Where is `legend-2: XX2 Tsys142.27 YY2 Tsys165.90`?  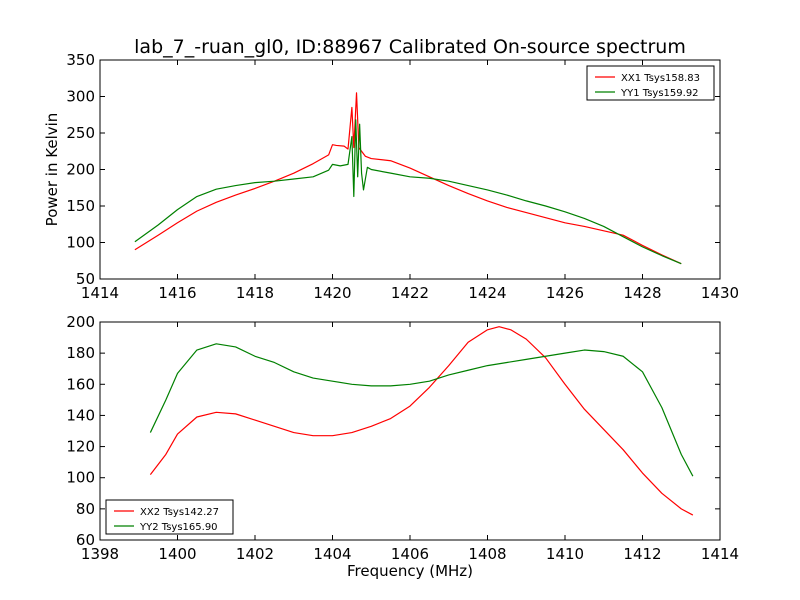 legend-2: XX2 Tsys142.27 YY2 Tsys165.90 is located at coordinates (169, 517).